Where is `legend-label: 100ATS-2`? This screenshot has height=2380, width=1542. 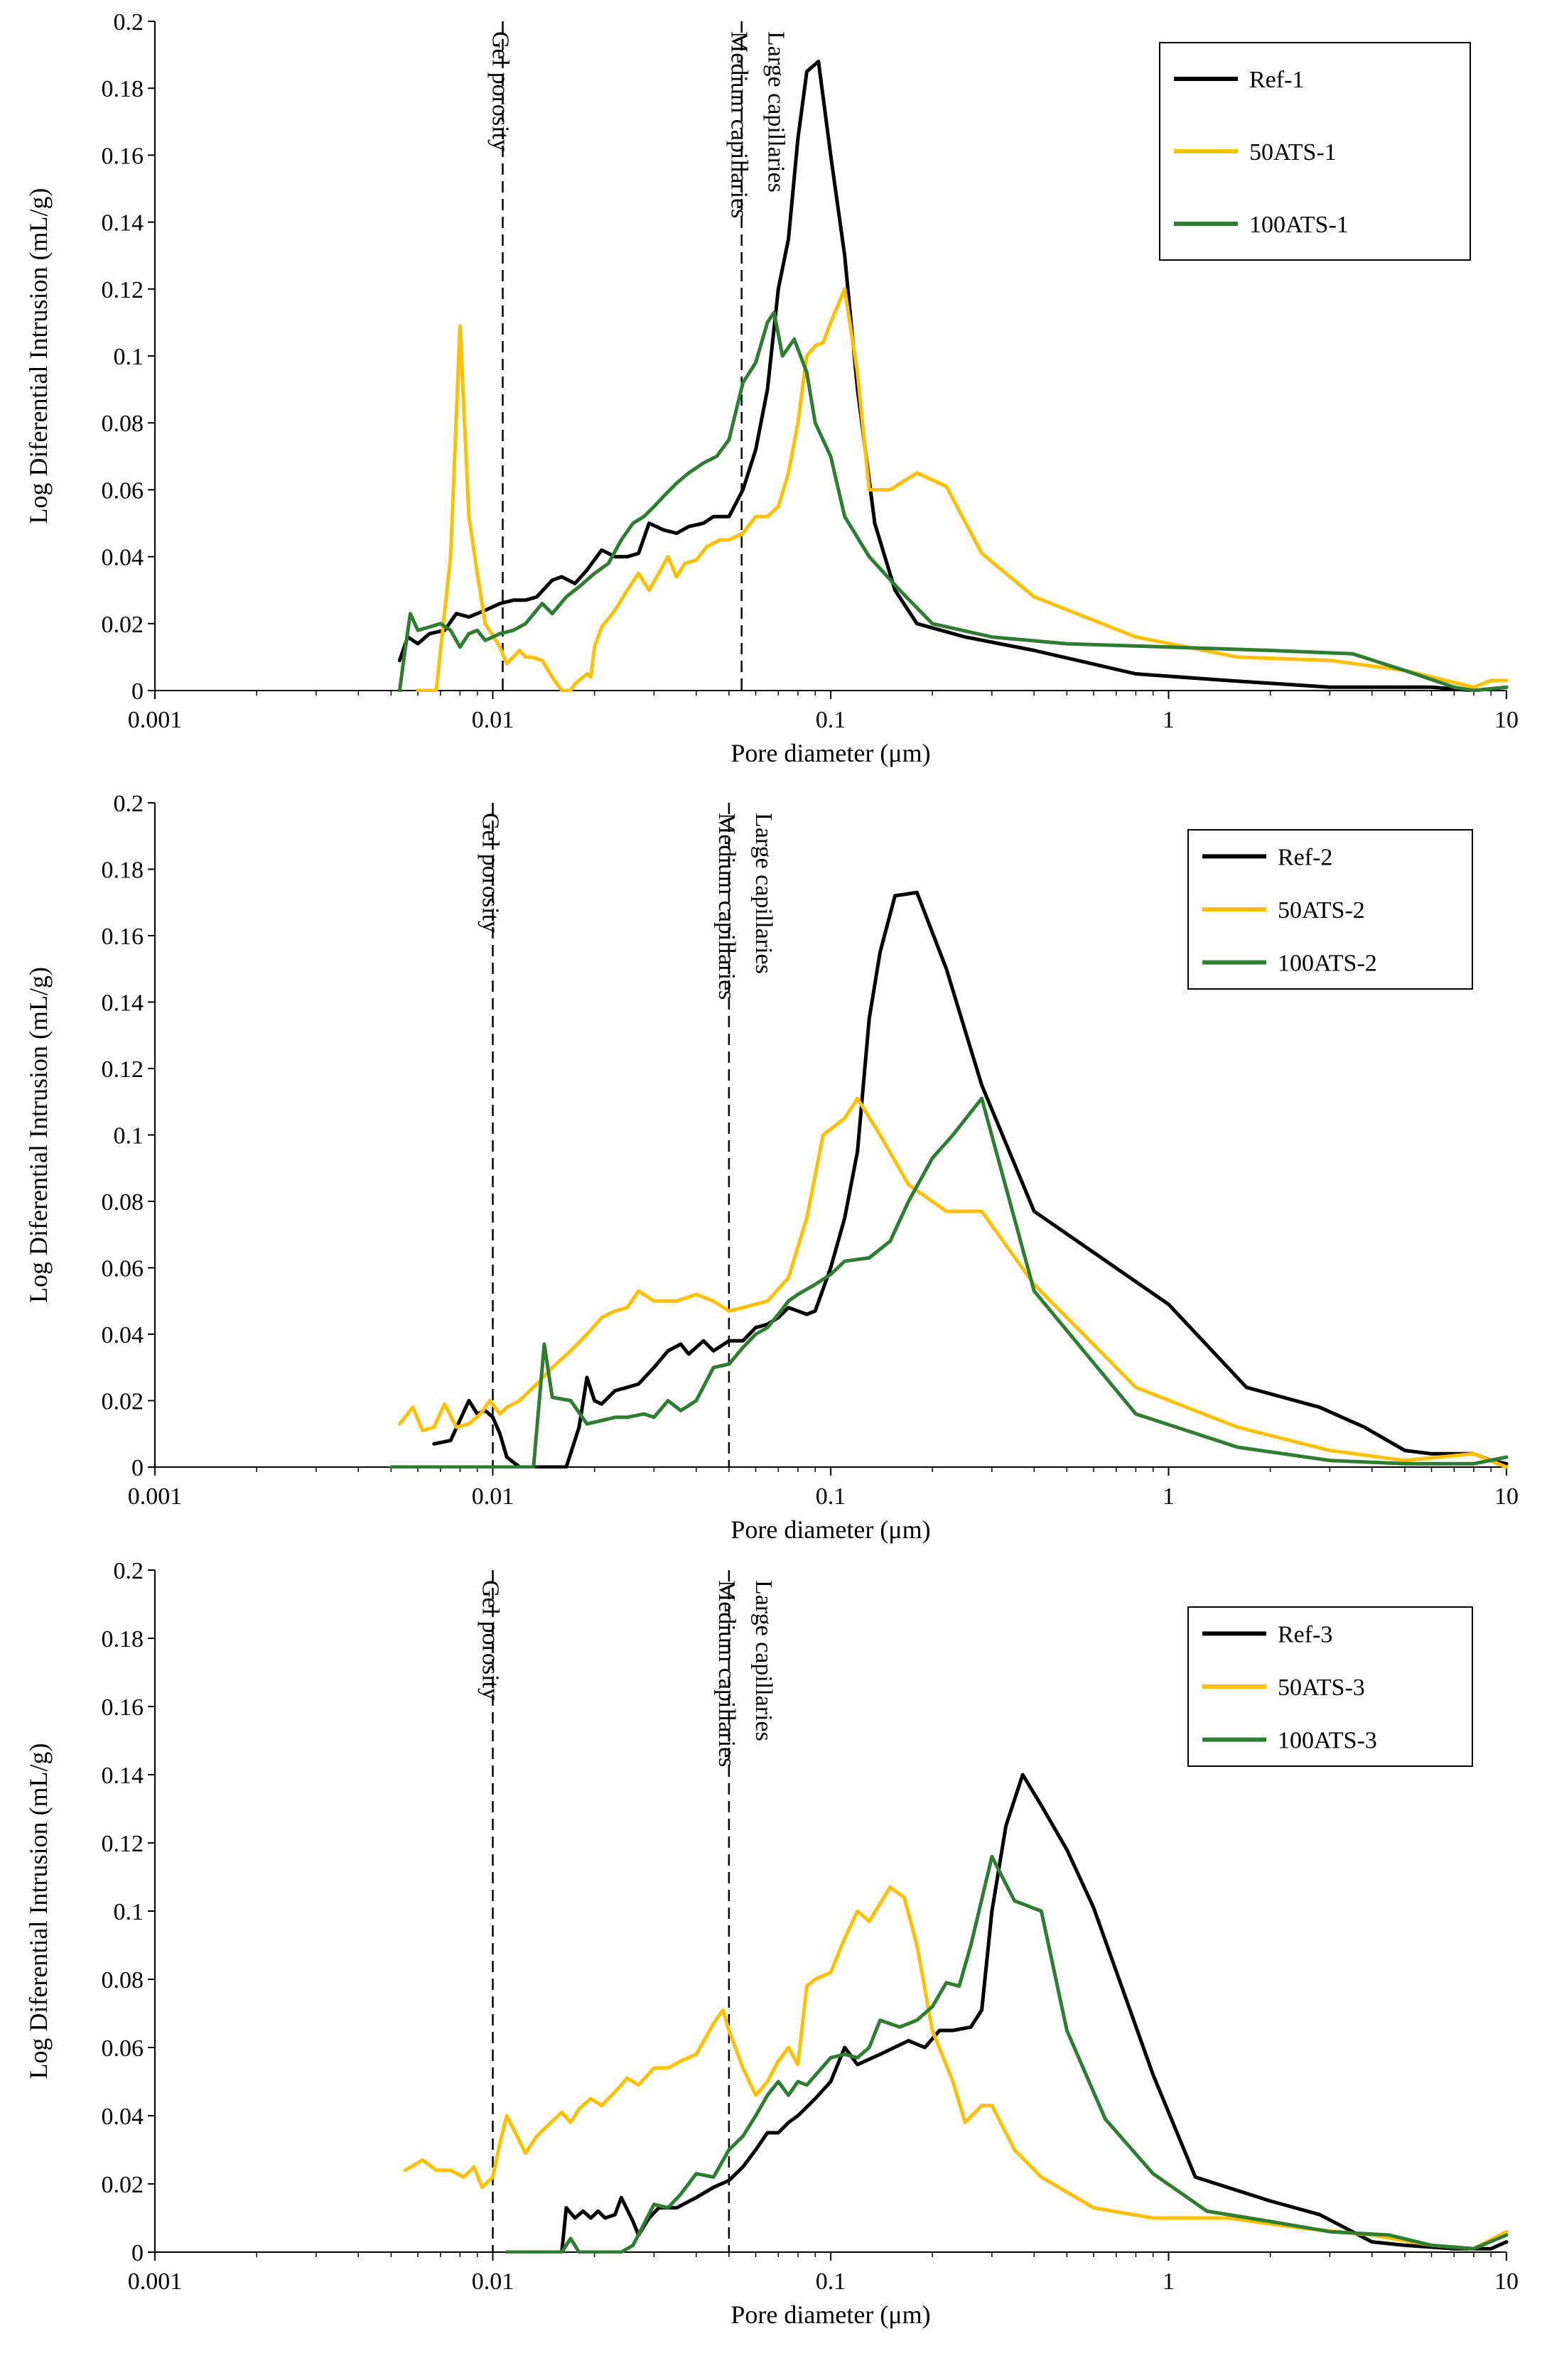
legend-label: 100ATS-2 is located at coordinates (1328, 964).